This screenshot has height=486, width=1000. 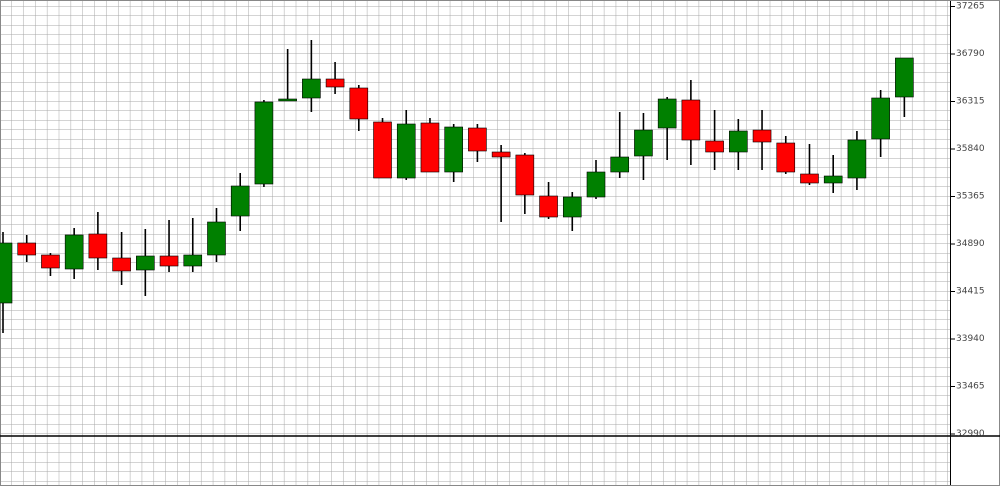 What do you see at coordinates (970, 387) in the screenshot?
I see `y-tick-label: 33465` at bounding box center [970, 387].